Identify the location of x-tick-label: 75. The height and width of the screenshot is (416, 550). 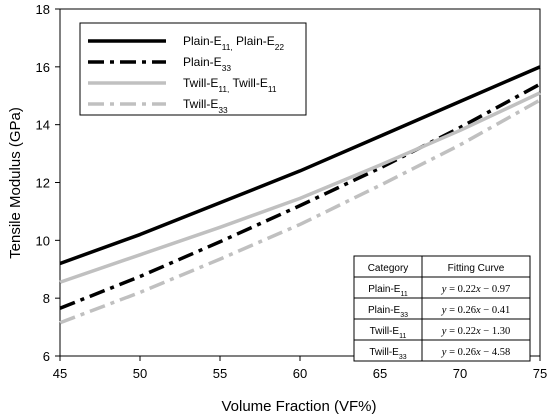
(540, 373).